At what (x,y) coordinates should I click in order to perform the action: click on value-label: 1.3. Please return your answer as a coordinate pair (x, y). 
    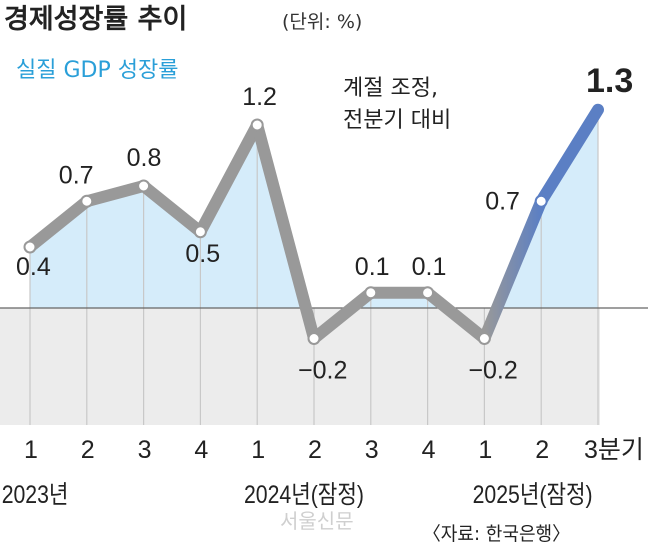
    Looking at the image, I should click on (609, 81).